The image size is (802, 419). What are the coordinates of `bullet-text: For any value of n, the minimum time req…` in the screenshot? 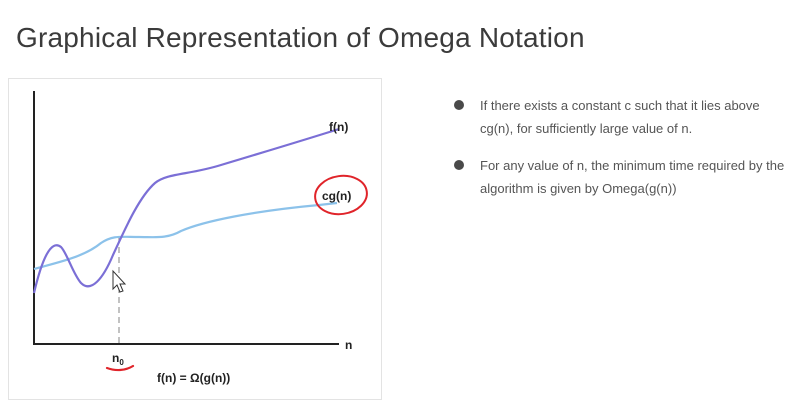 It's located at (632, 177).